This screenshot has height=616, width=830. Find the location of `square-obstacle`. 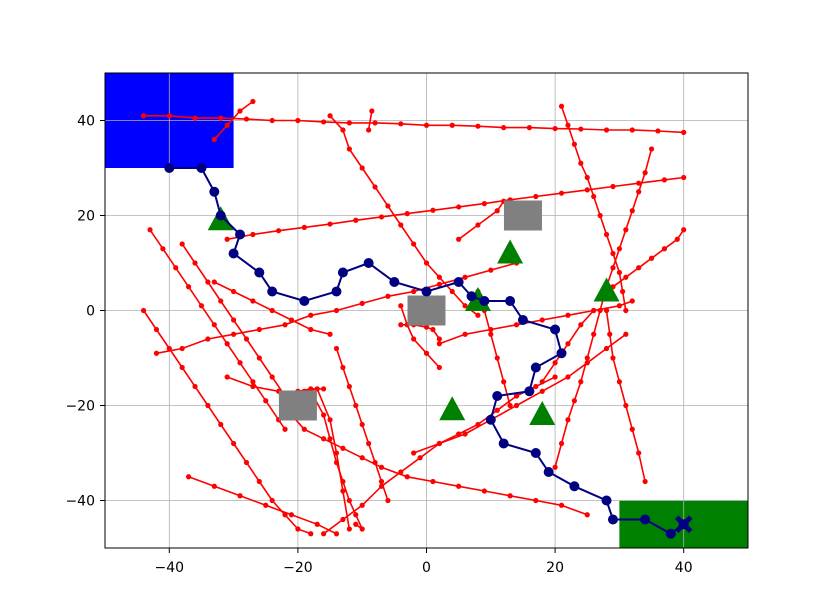

square-obstacle is located at coordinates (297, 405).